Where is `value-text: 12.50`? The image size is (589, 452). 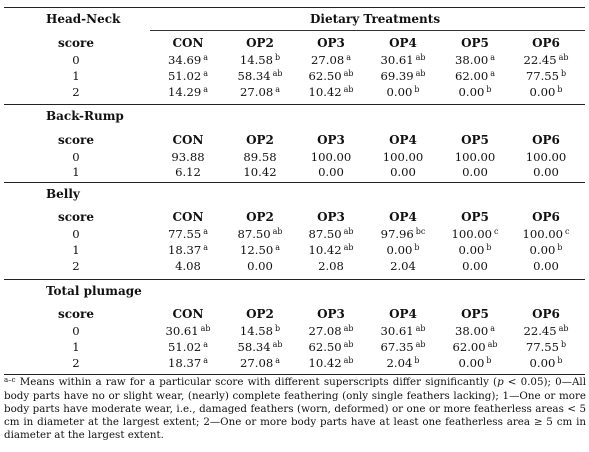
value-text: 12.50 is located at coordinates (257, 250).